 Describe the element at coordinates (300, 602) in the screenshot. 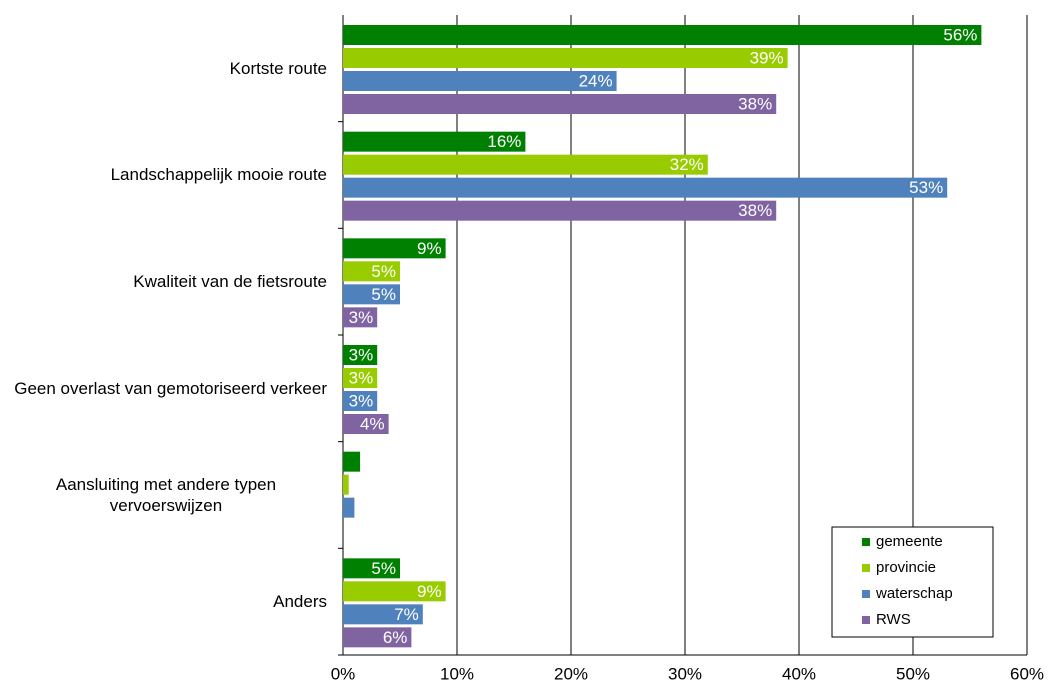

I see `y-tick-label: Anders` at that location.